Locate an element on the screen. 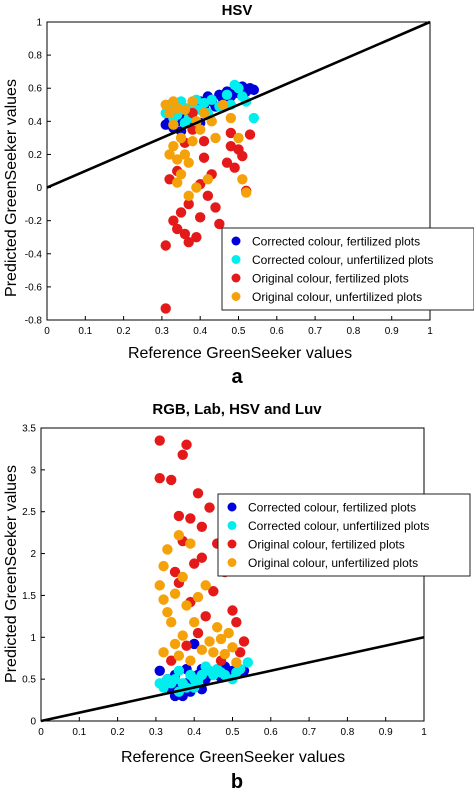 This screenshot has width=474, height=794. x-tick-label-a-1: 0.1 is located at coordinates (85, 331).